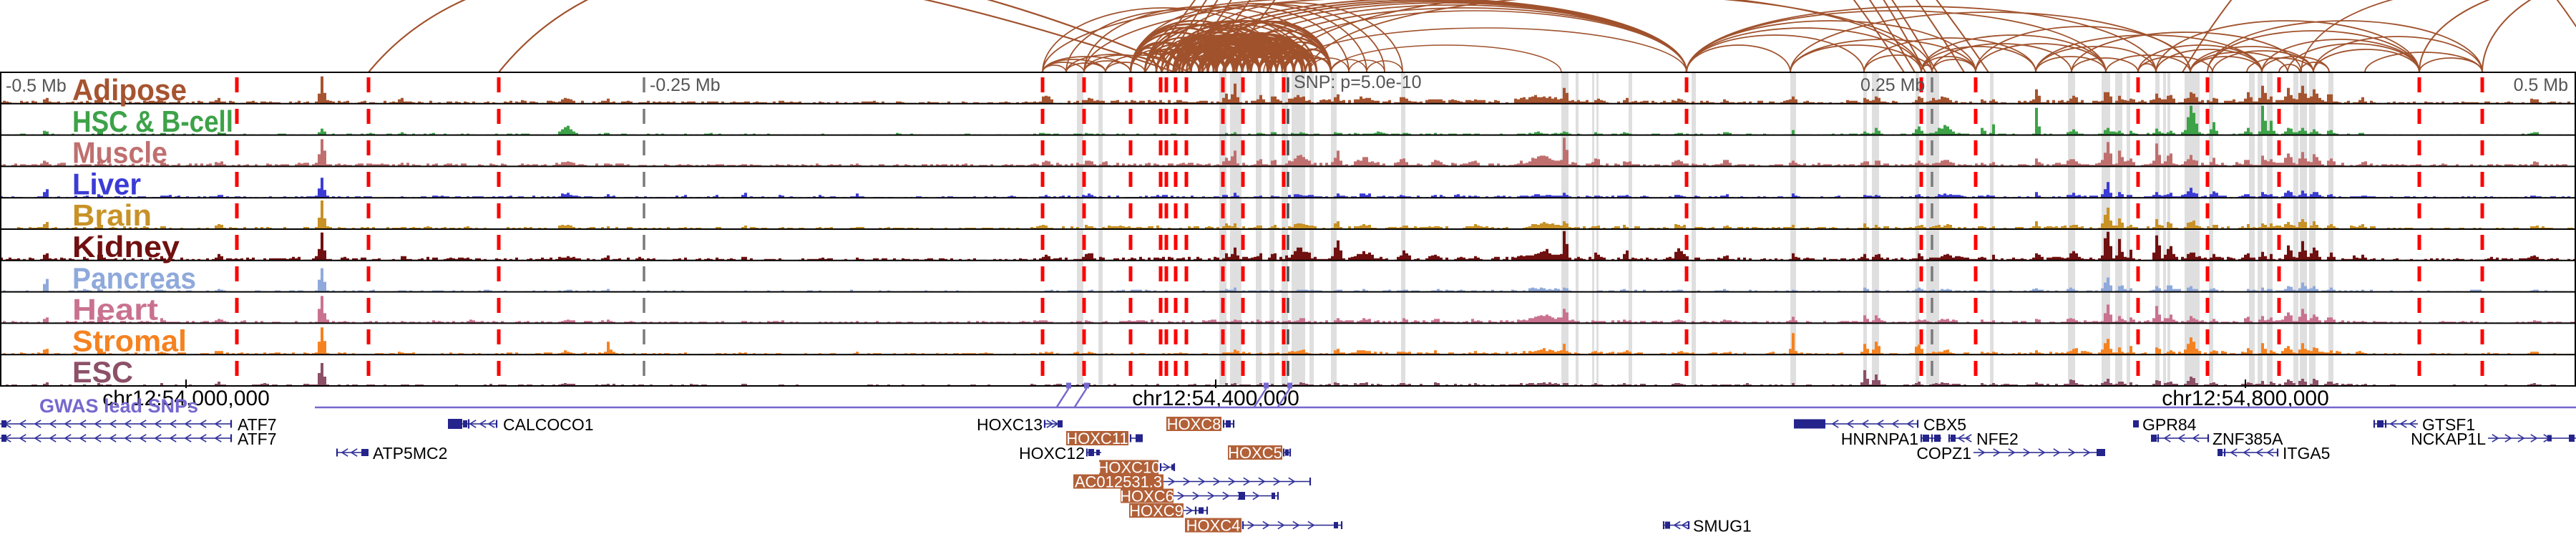  I want to click on svg-text: Muscle, so click(119, 153).